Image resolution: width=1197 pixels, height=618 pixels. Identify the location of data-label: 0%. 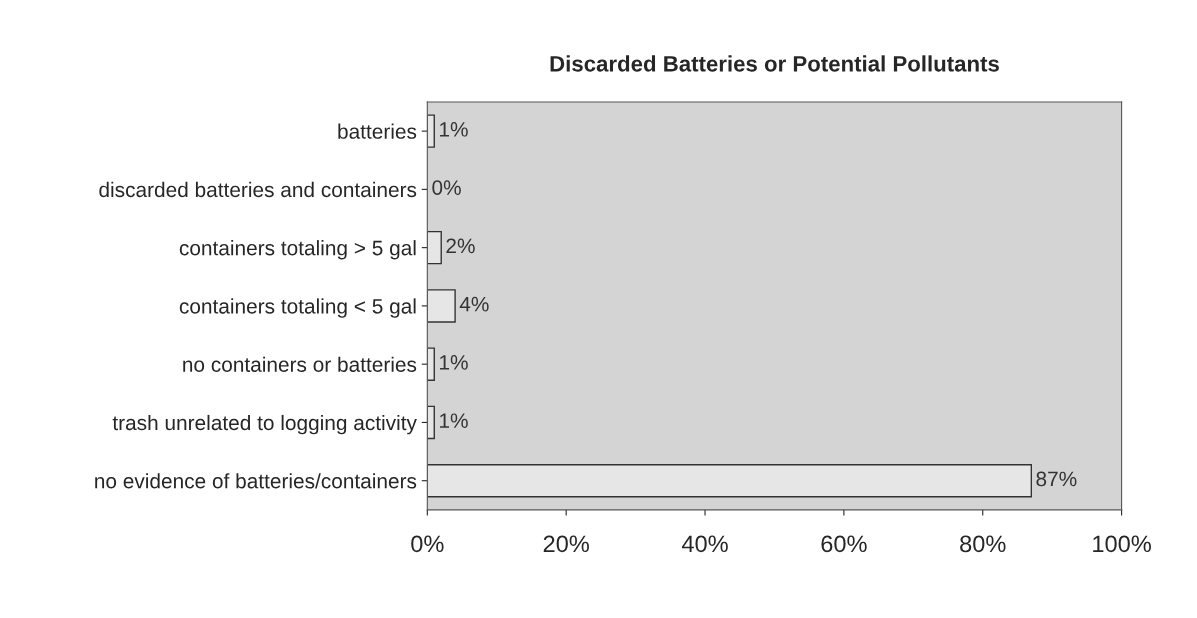
(446, 187).